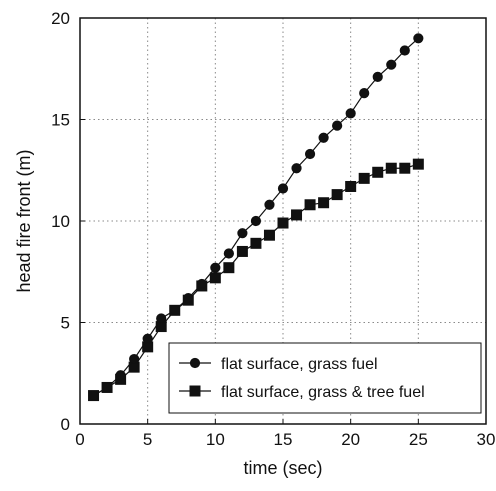 This screenshot has height=491, width=496. Describe the element at coordinates (60, 18) in the screenshot. I see `y-tick-label: 20` at that location.